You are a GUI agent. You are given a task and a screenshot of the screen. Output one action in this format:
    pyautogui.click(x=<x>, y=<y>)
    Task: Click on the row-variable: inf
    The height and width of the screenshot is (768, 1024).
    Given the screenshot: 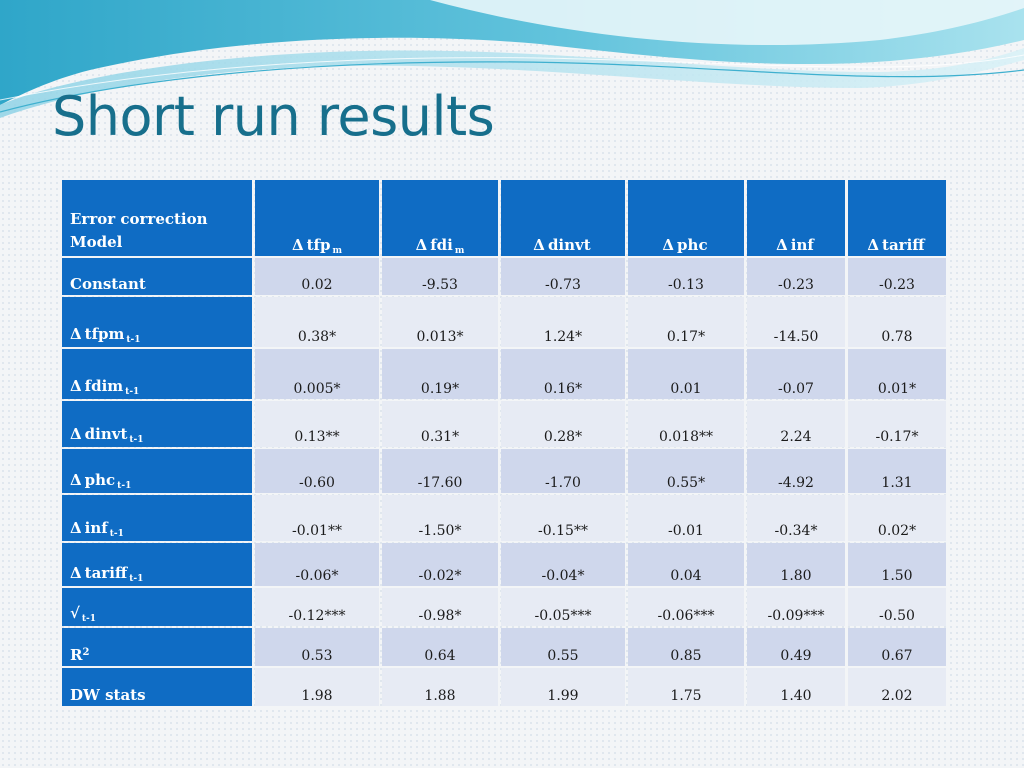 What is the action you would take?
    pyautogui.click(x=96, y=528)
    